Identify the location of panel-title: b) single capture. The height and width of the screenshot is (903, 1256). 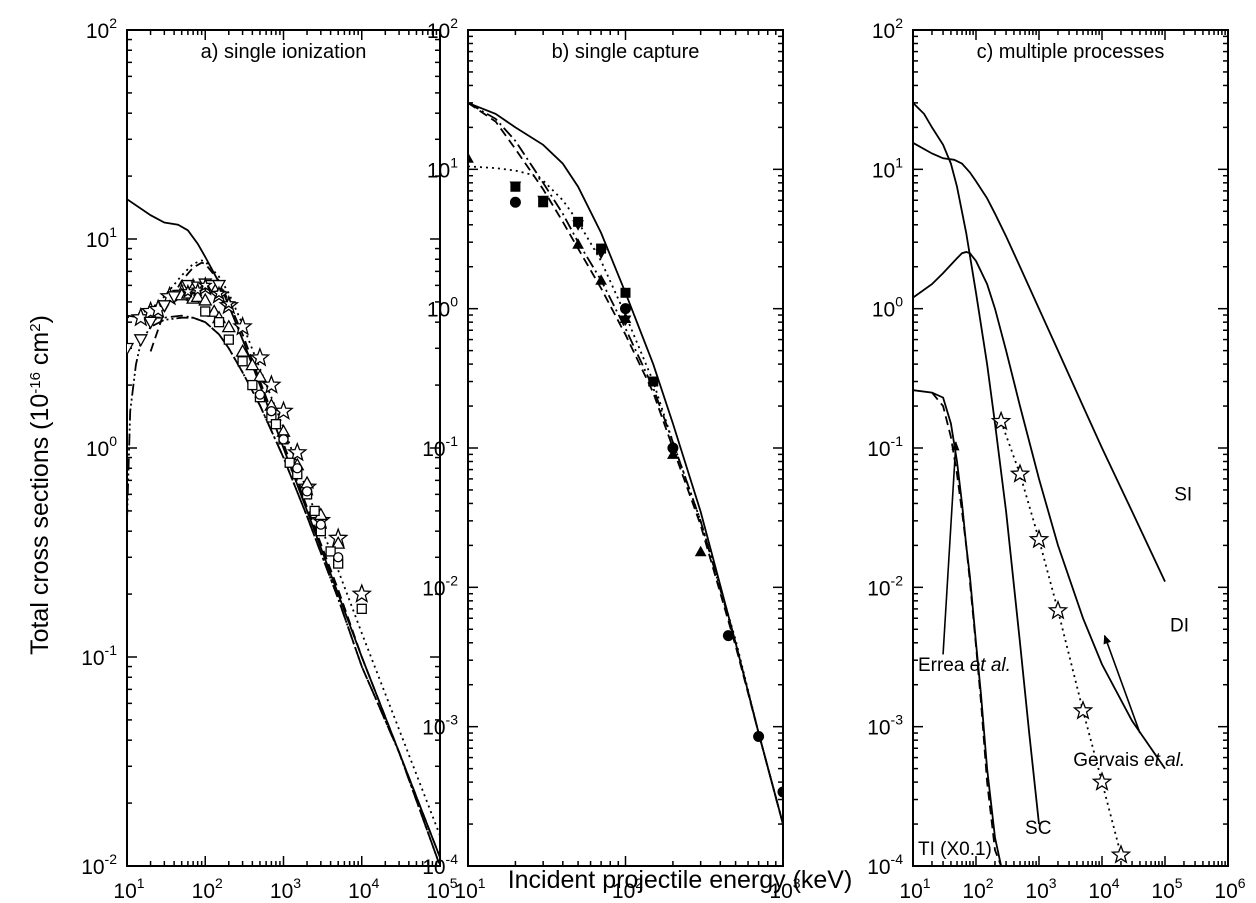
(626, 52).